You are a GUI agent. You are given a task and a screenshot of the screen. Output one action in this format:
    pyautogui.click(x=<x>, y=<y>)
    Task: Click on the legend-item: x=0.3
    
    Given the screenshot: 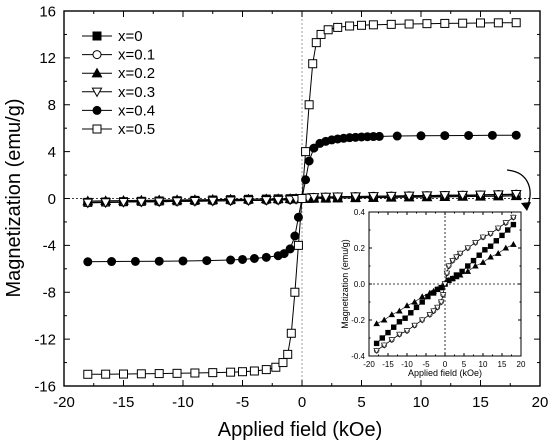 What is the action you would take?
    pyautogui.click(x=118, y=92)
    